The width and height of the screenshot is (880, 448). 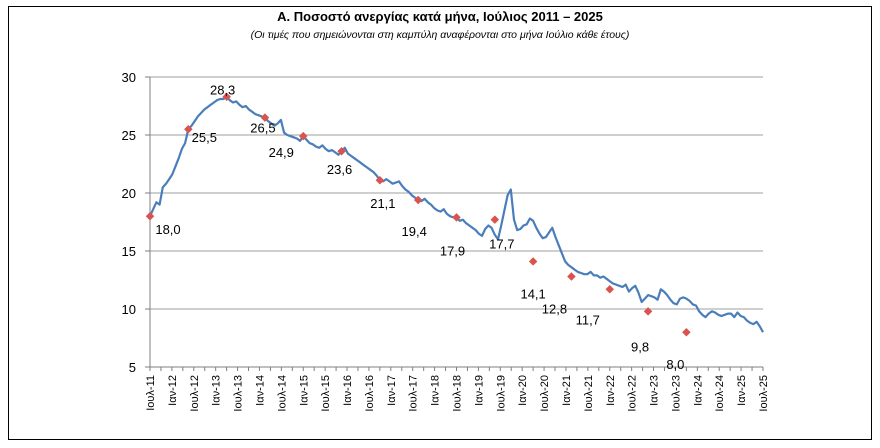 I want to click on data-label: 23,6, so click(x=339, y=169).